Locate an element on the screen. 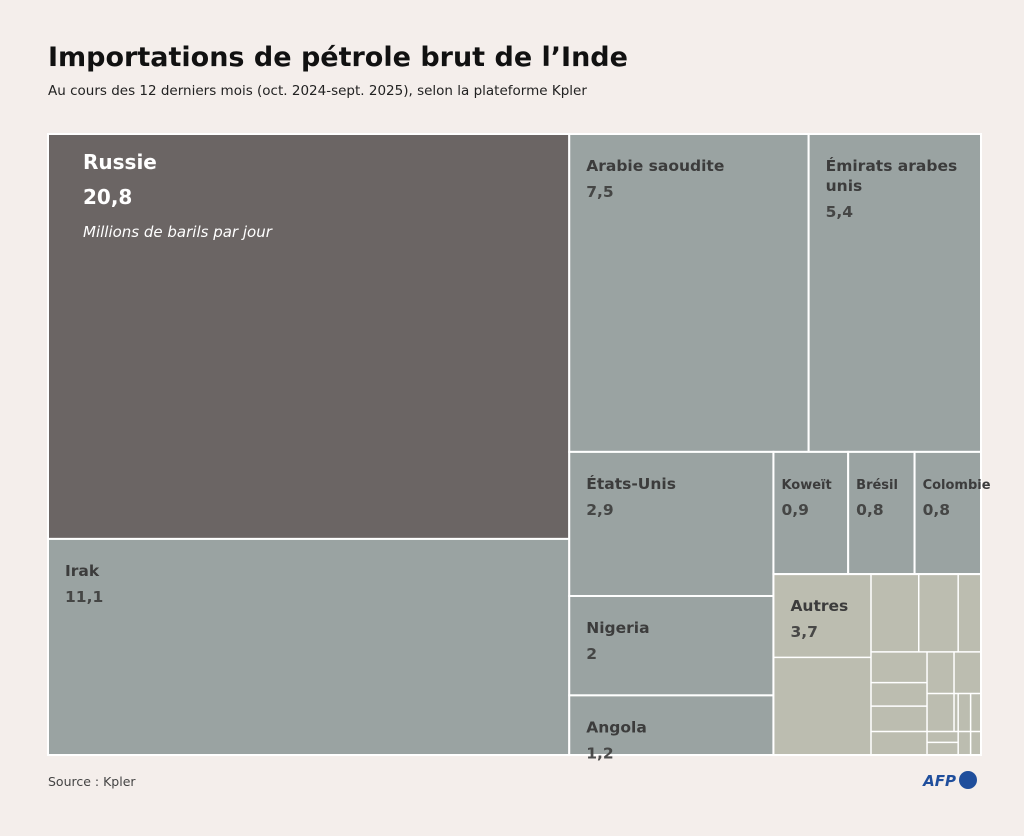 Image resolution: width=1024 pixels, height=836 pixels. value-label: 0,9 is located at coordinates (794, 510).